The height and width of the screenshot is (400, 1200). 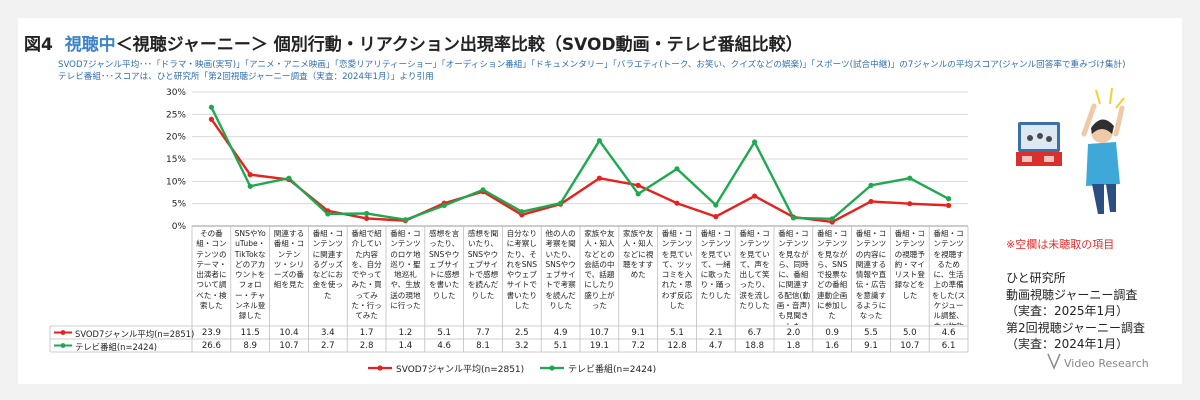 I want to click on source-line: （実査：2025年1月）, so click(x=1067, y=311).